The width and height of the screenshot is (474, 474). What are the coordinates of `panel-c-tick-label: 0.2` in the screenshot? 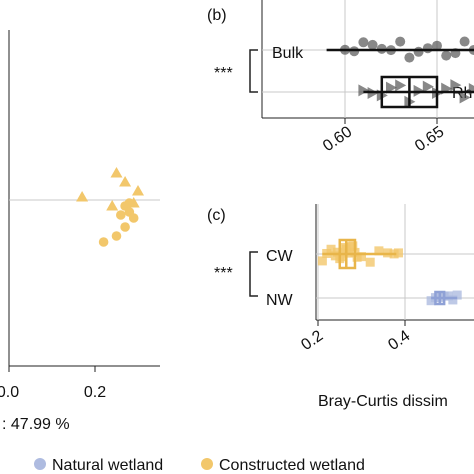 It's located at (312, 340).